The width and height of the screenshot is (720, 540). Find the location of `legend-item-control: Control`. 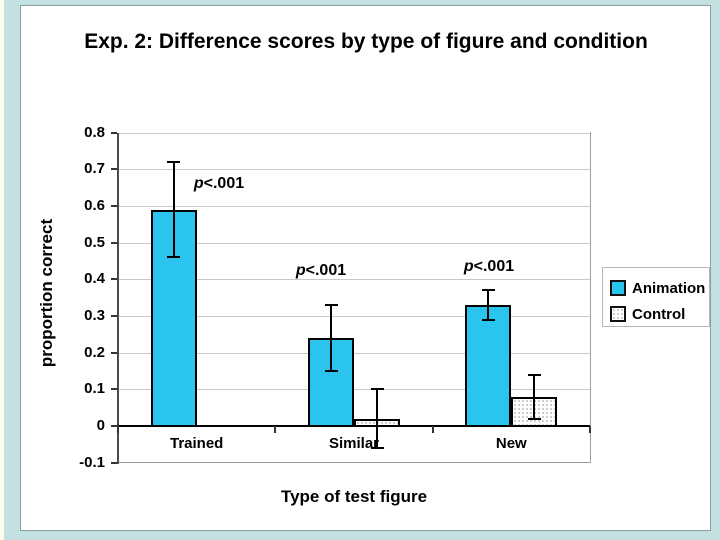

legend-item-control: Control is located at coordinates (659, 314).